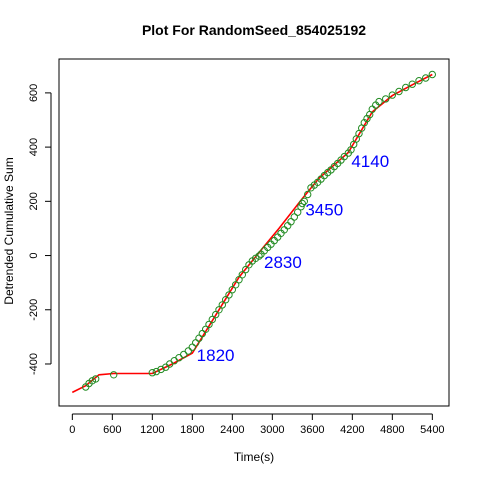 The height and width of the screenshot is (480, 480). Describe the element at coordinates (34, 201) in the screenshot. I see `y-tick-label: 200` at that location.